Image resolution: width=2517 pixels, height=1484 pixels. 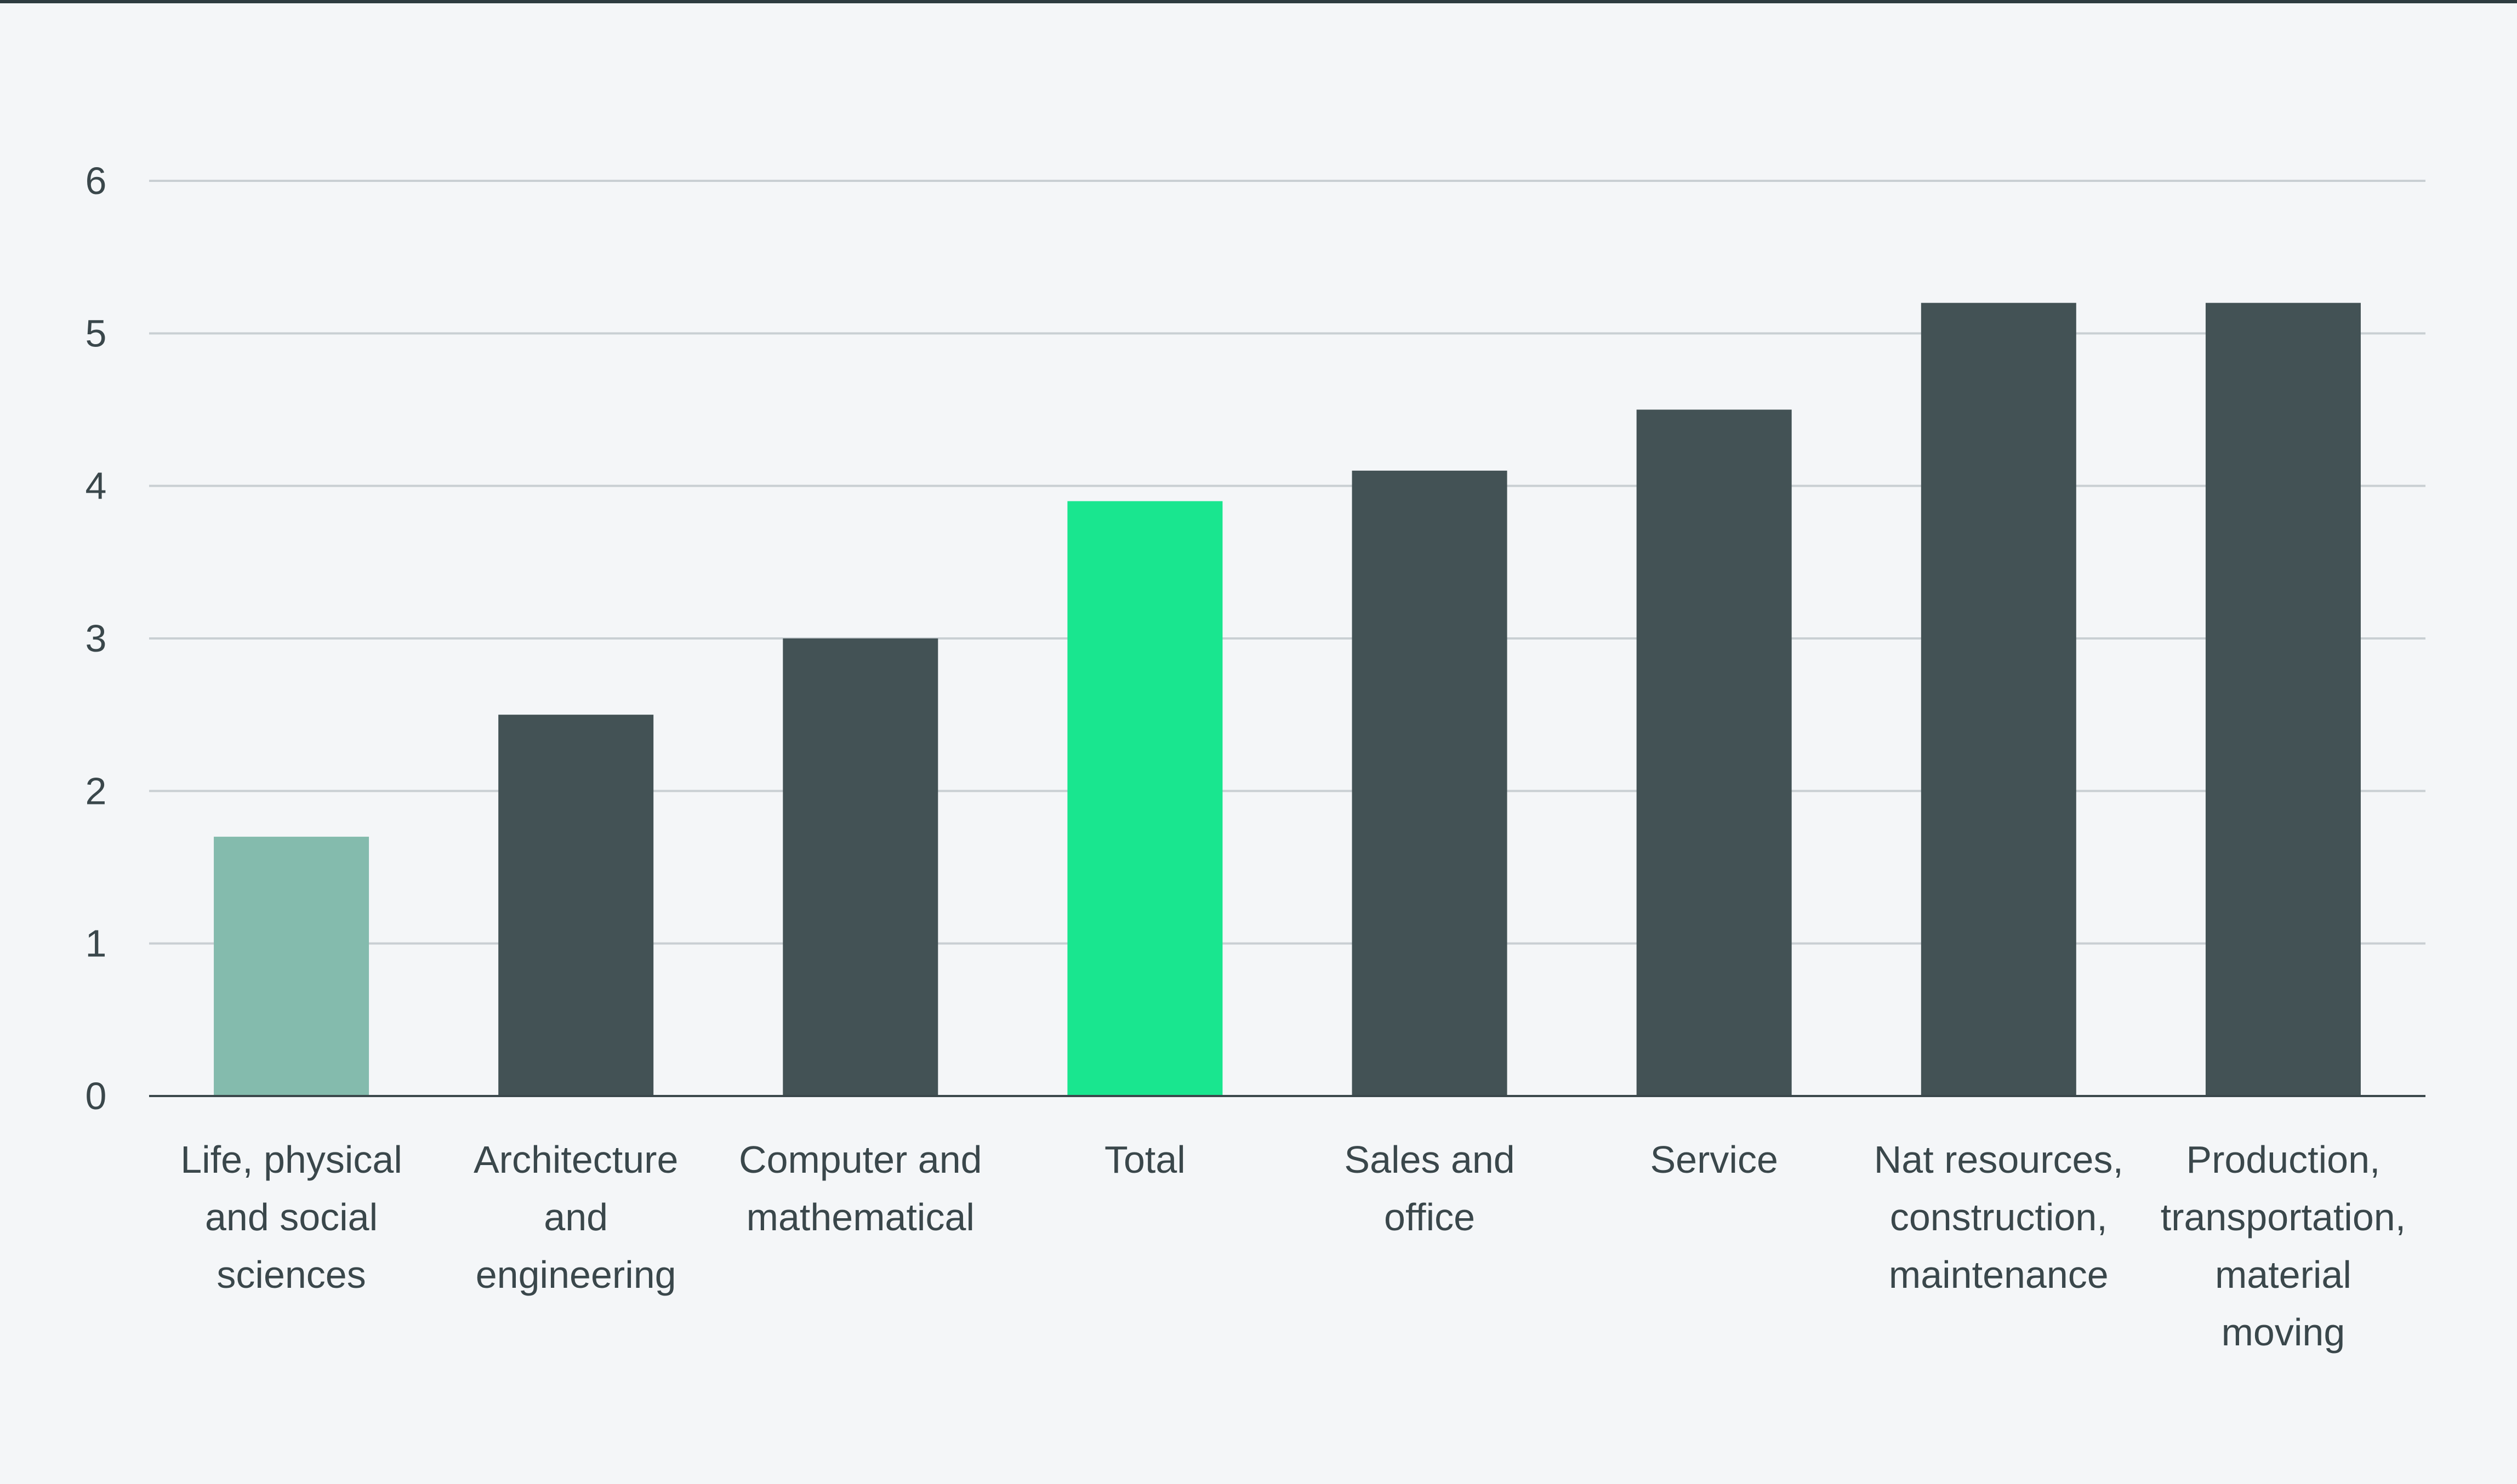 I want to click on x-tick-label-line: engineering, so click(x=576, y=1274).